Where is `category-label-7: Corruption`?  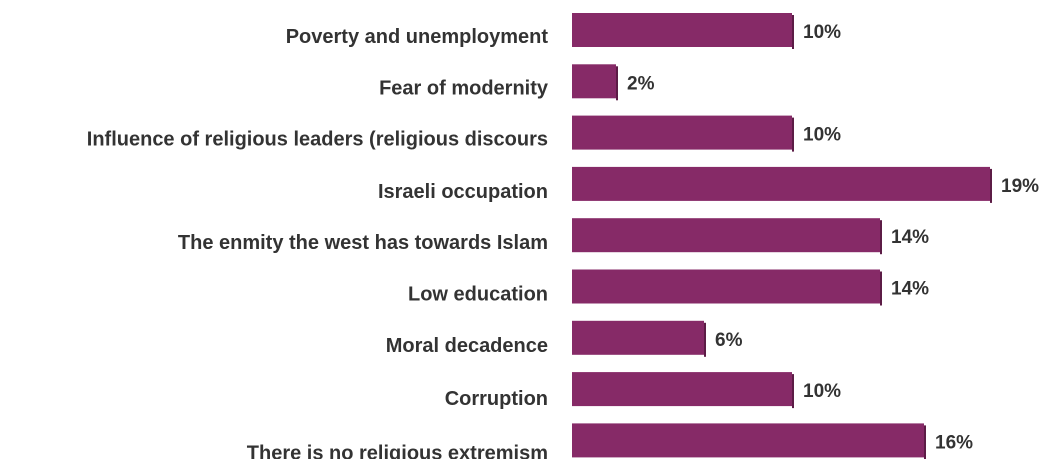
category-label-7: Corruption is located at coordinates (496, 399).